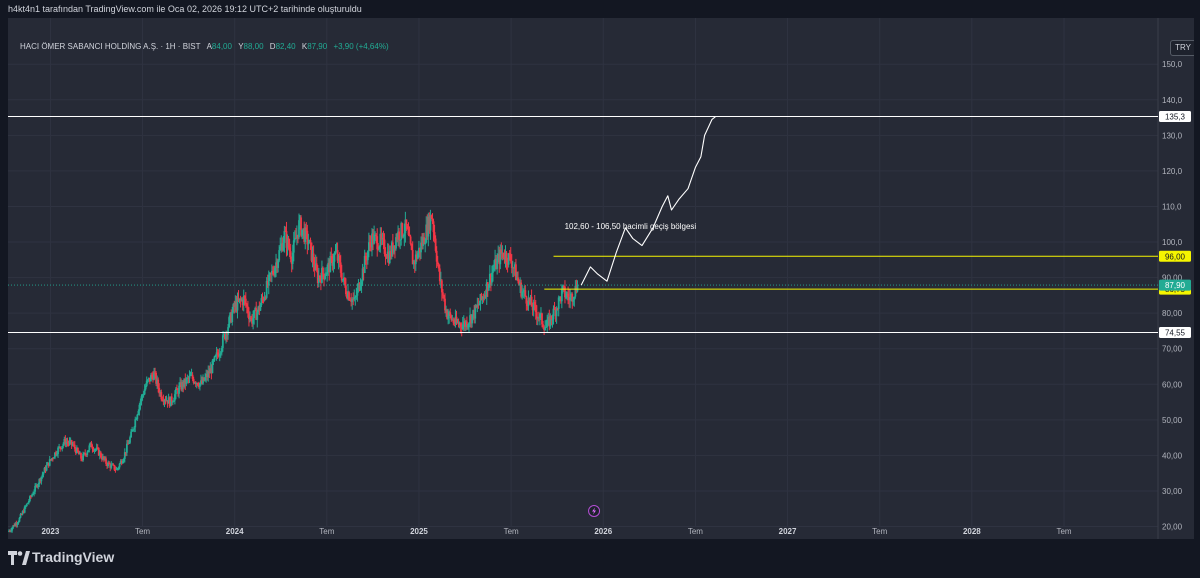  Describe the element at coordinates (304, 46) in the screenshot. I see `close-label: K` at that location.